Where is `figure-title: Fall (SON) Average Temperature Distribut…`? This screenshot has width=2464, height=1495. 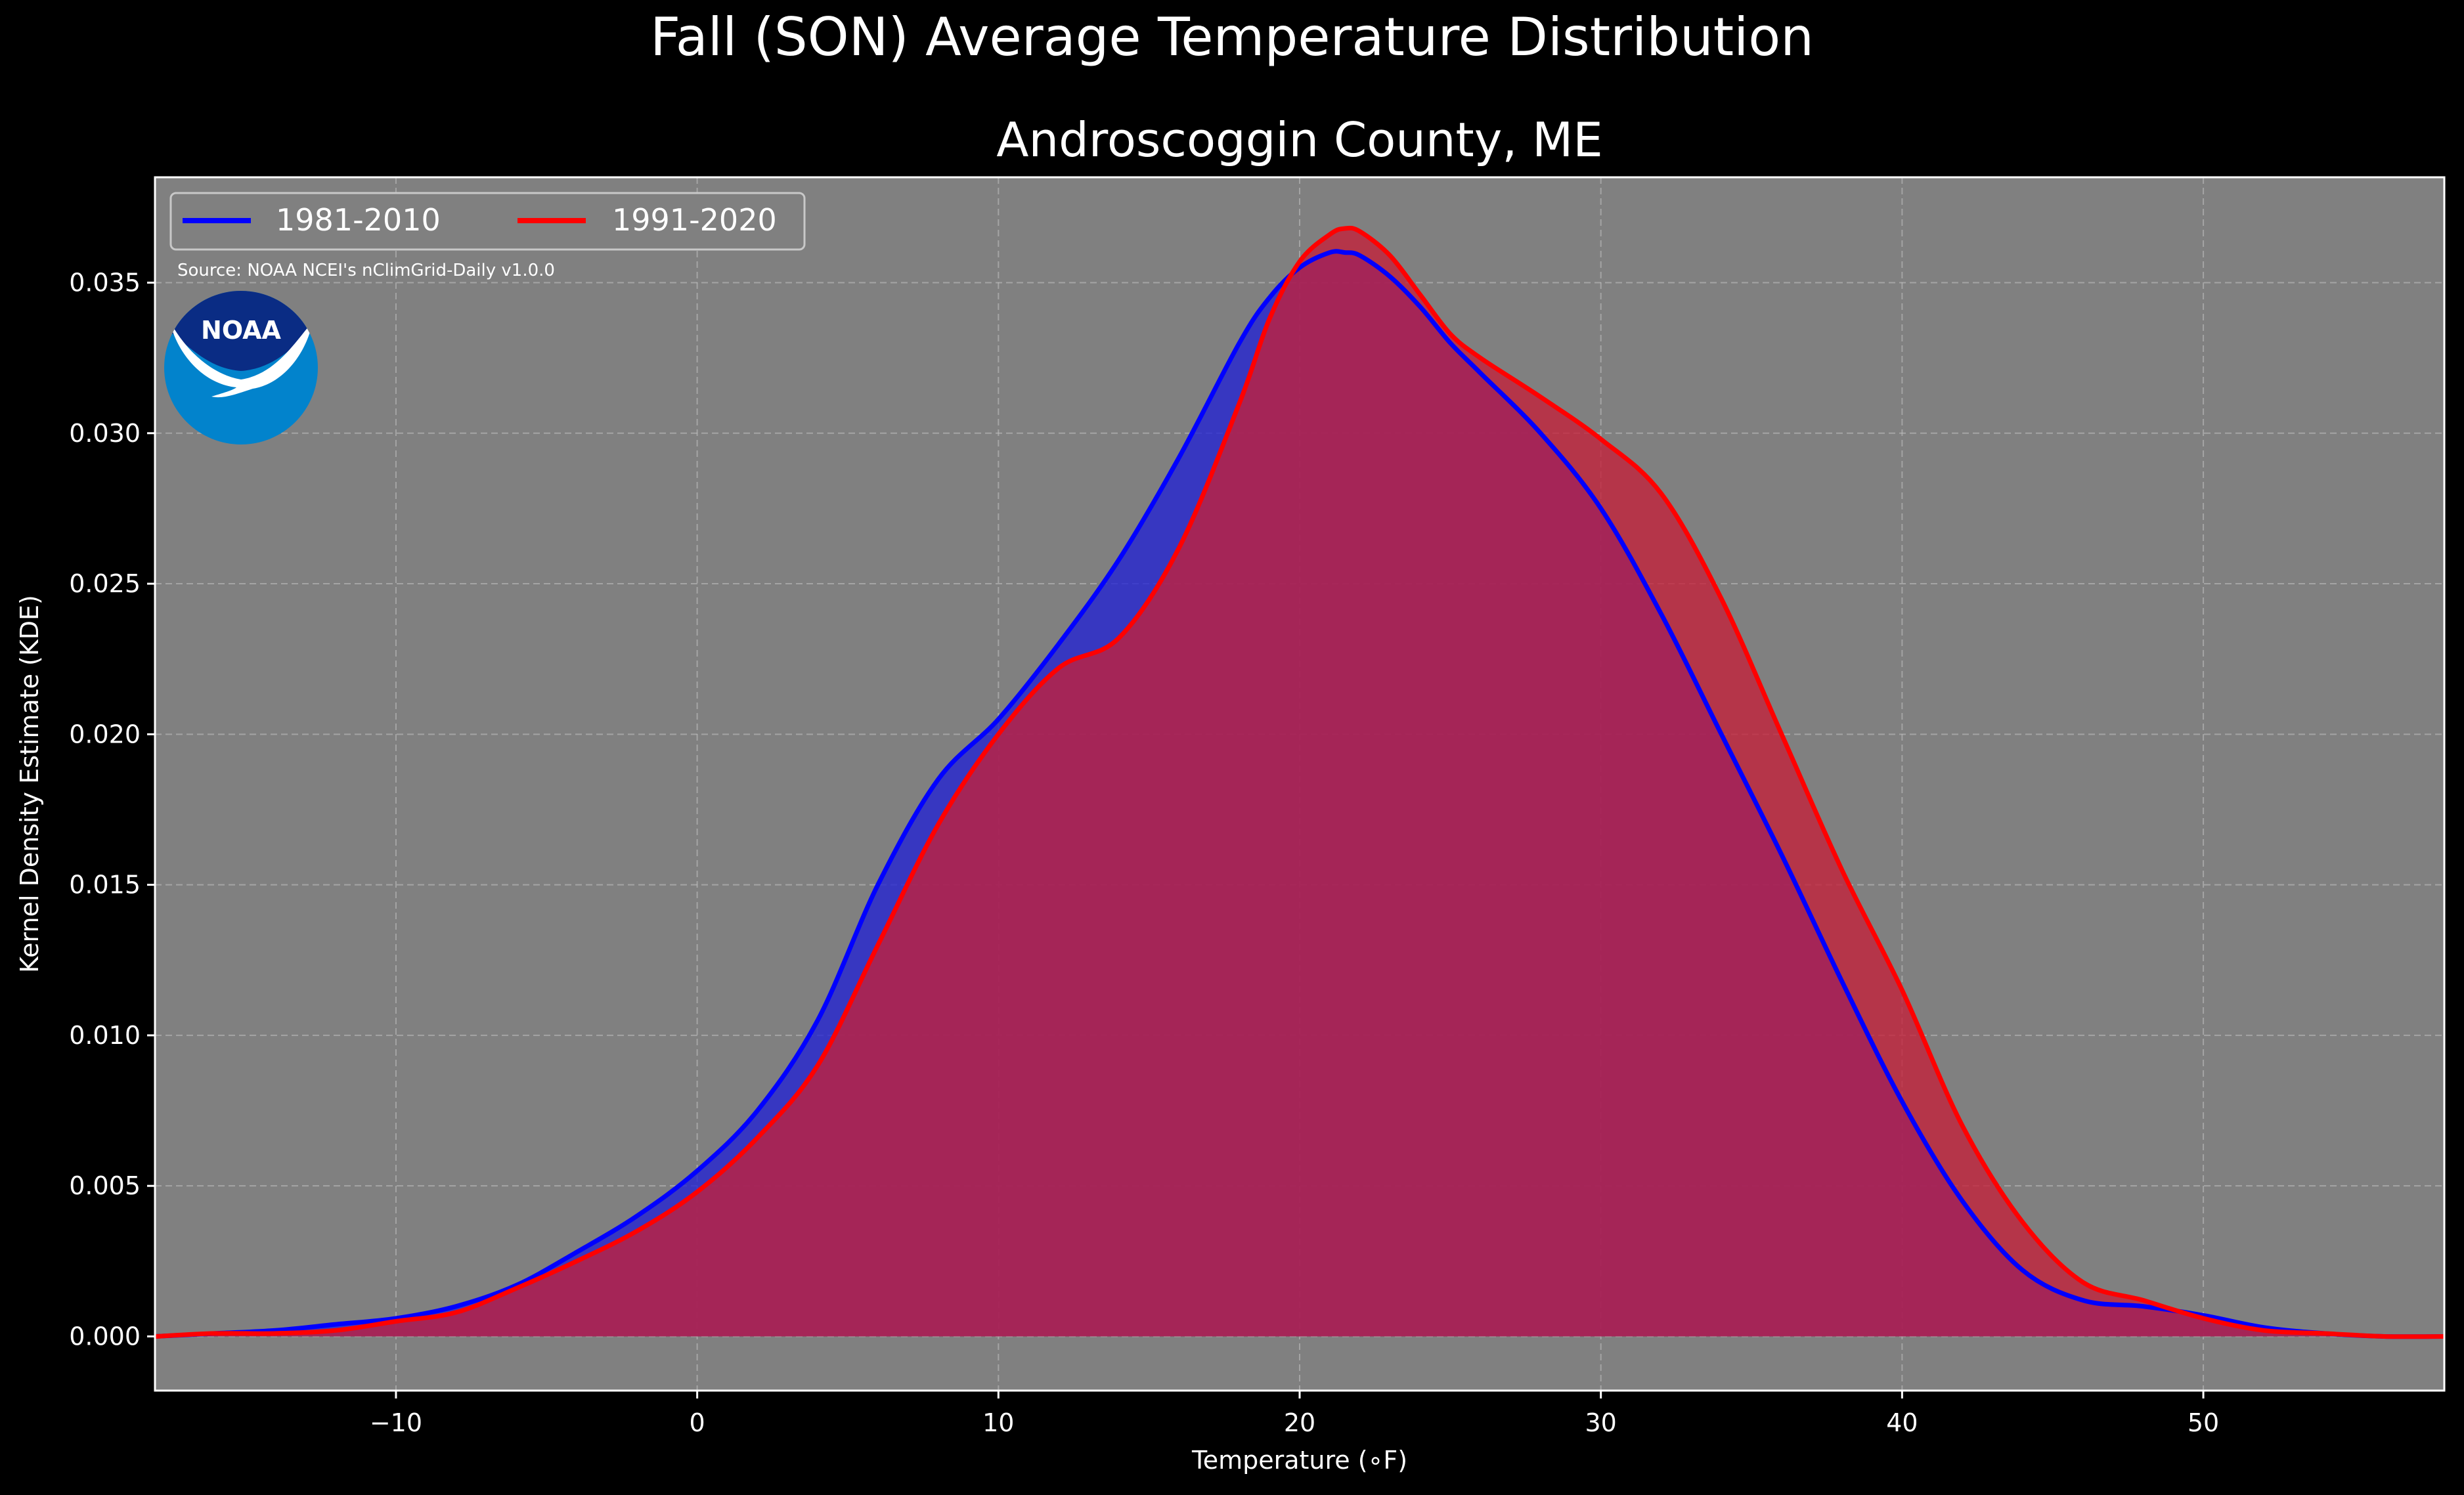 figure-title: Fall (SON) Average Temperature Distribut… is located at coordinates (1232, 37).